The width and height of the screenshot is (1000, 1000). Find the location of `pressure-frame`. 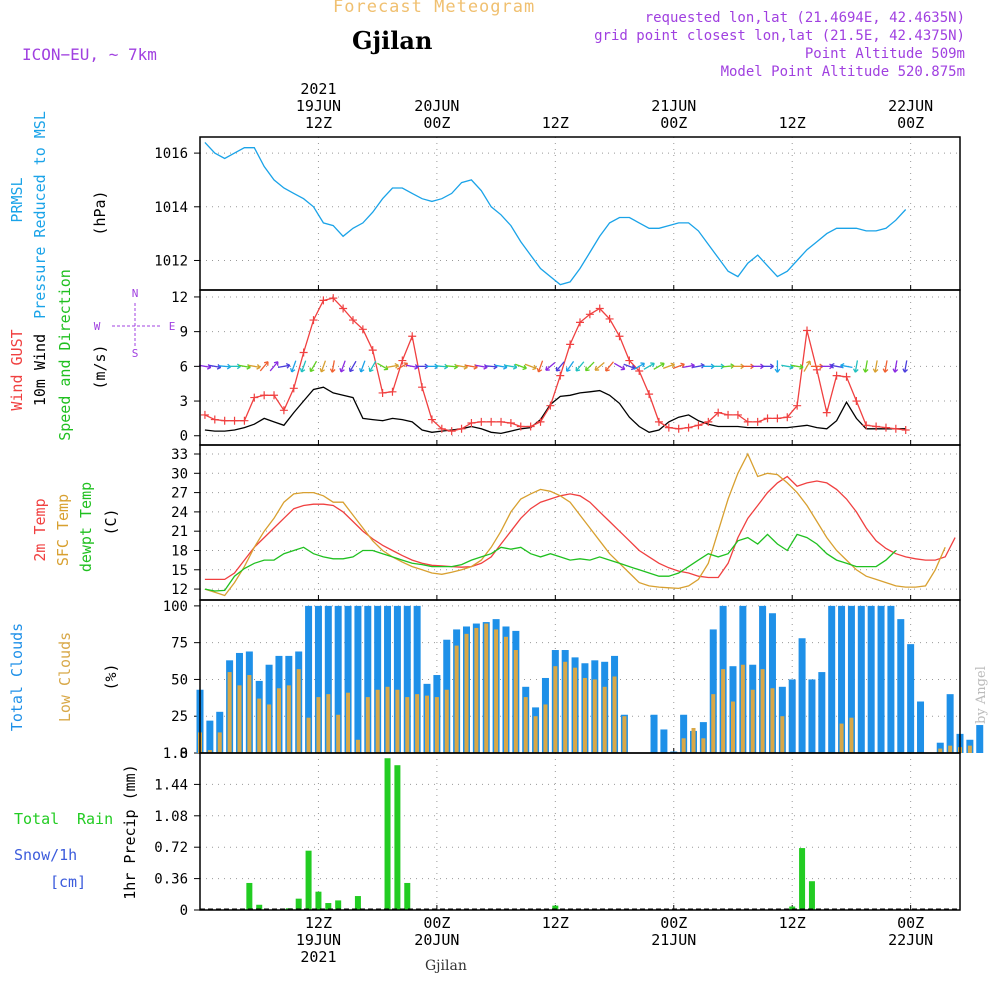

pressure-frame is located at coordinates (580, 213).